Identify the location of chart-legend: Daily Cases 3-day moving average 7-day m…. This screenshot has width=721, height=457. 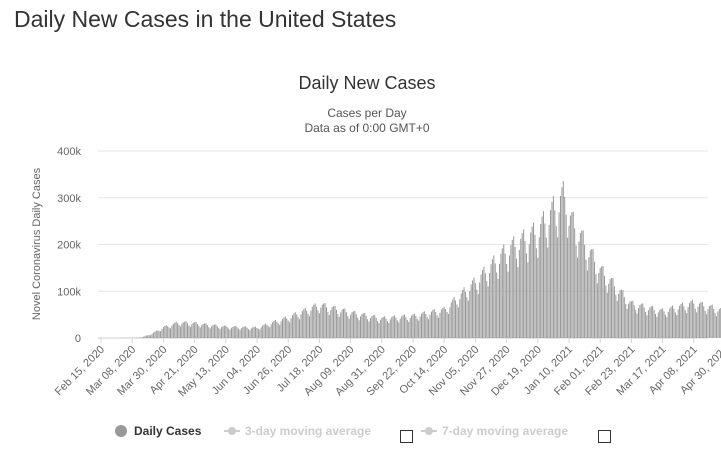
(360, 436).